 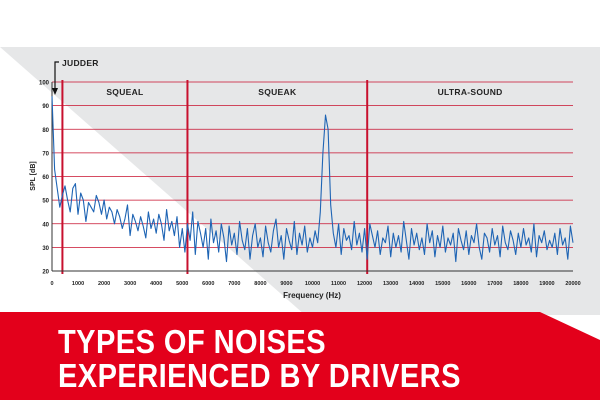 I want to click on x-tick-label-20000: 20000, so click(x=572, y=284).